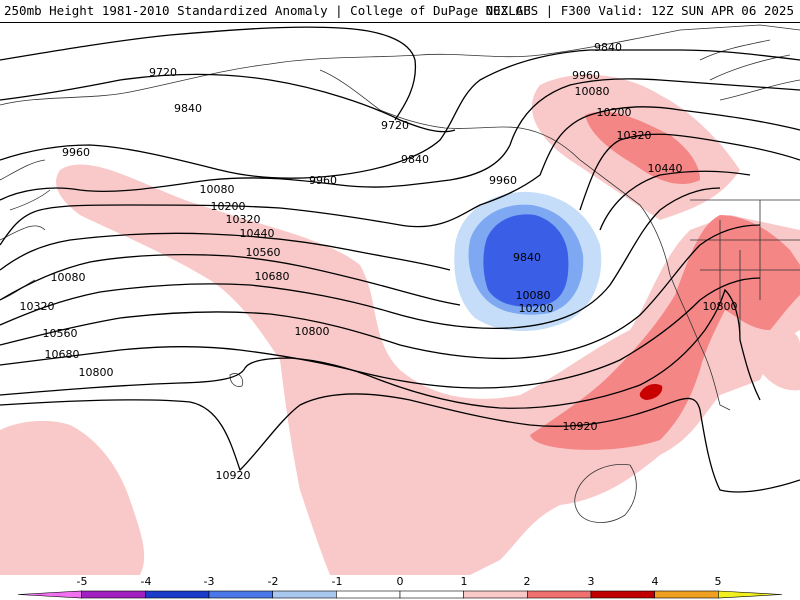 This screenshot has width=800, height=600. I want to click on colorbar-tick-label: 0, so click(400, 581).